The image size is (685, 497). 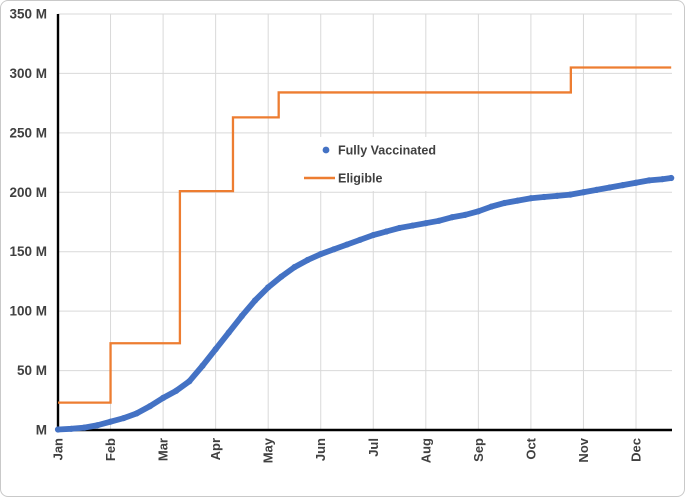 I want to click on y-axis-tick-label: 150 M, so click(x=28, y=251).